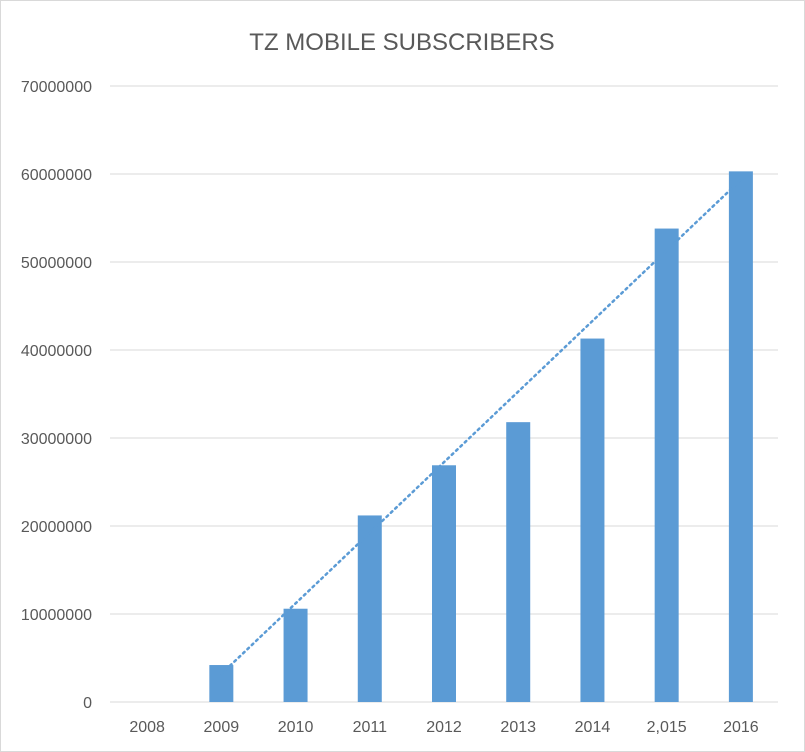  Describe the element at coordinates (56, 263) in the screenshot. I see `y-tick-label: 50000000` at that location.